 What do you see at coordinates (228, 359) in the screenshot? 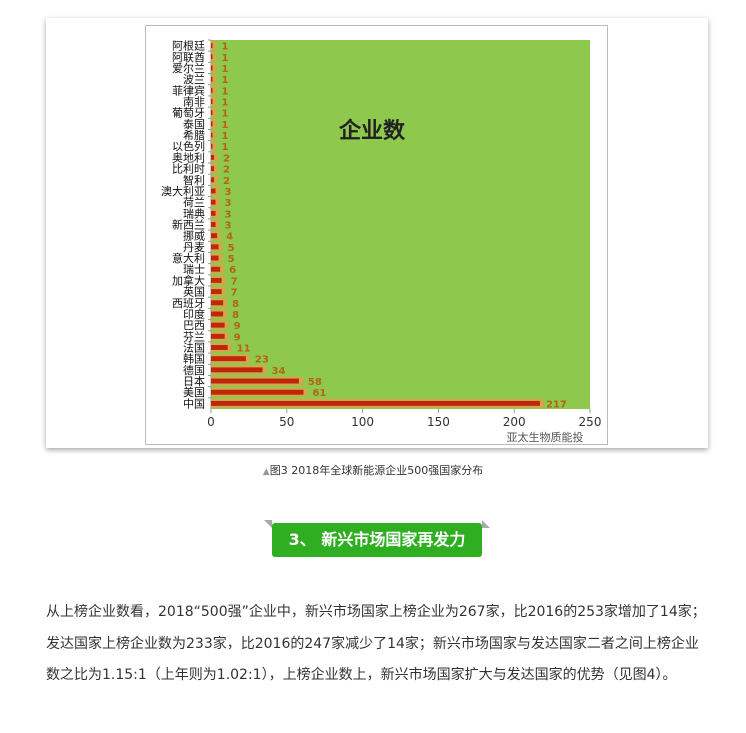
I see `bar-韩国` at bounding box center [228, 359].